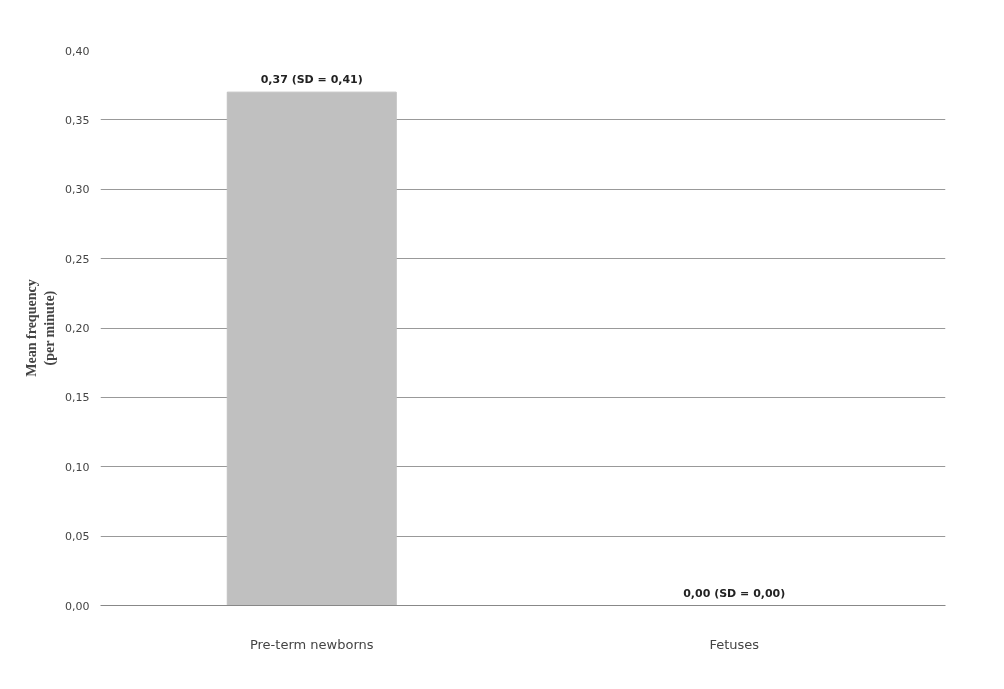 Image resolution: width=1004 pixels, height=689 pixels. I want to click on y-tick-label: 0,30, so click(77, 190).